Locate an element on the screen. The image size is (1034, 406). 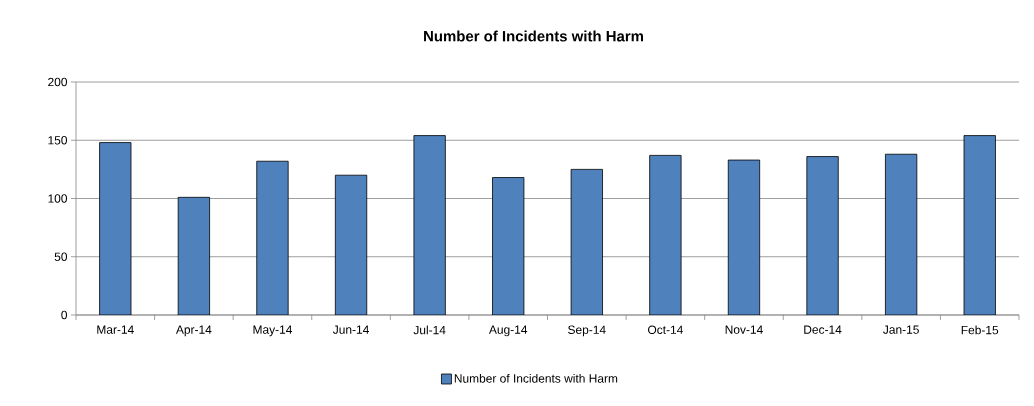
y-tick-label: 200 is located at coordinates (58, 82).